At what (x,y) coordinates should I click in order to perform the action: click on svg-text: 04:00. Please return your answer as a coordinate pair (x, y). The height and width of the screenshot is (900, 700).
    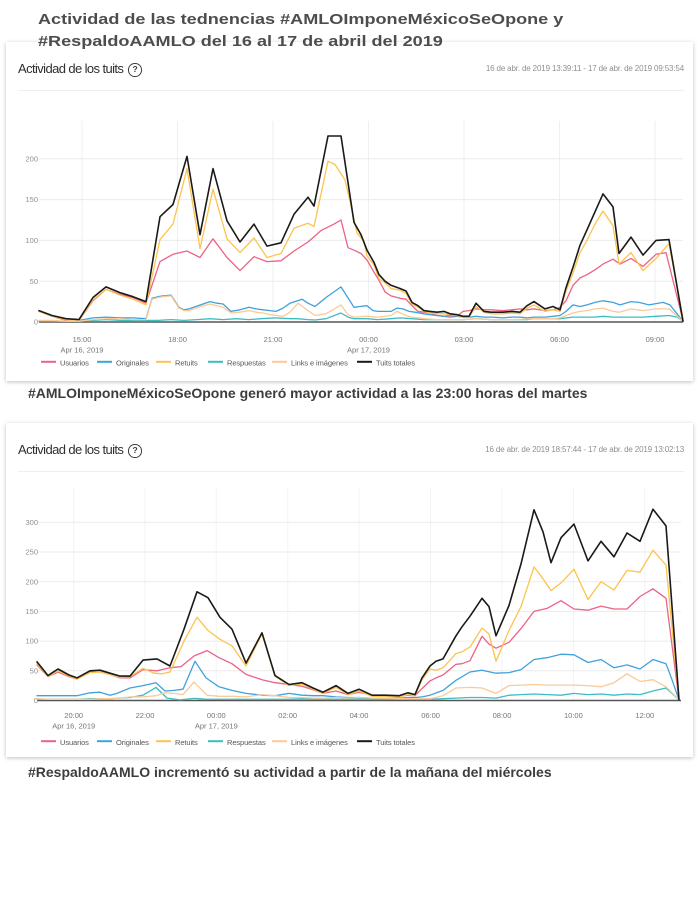
    Looking at the image, I should click on (359, 715).